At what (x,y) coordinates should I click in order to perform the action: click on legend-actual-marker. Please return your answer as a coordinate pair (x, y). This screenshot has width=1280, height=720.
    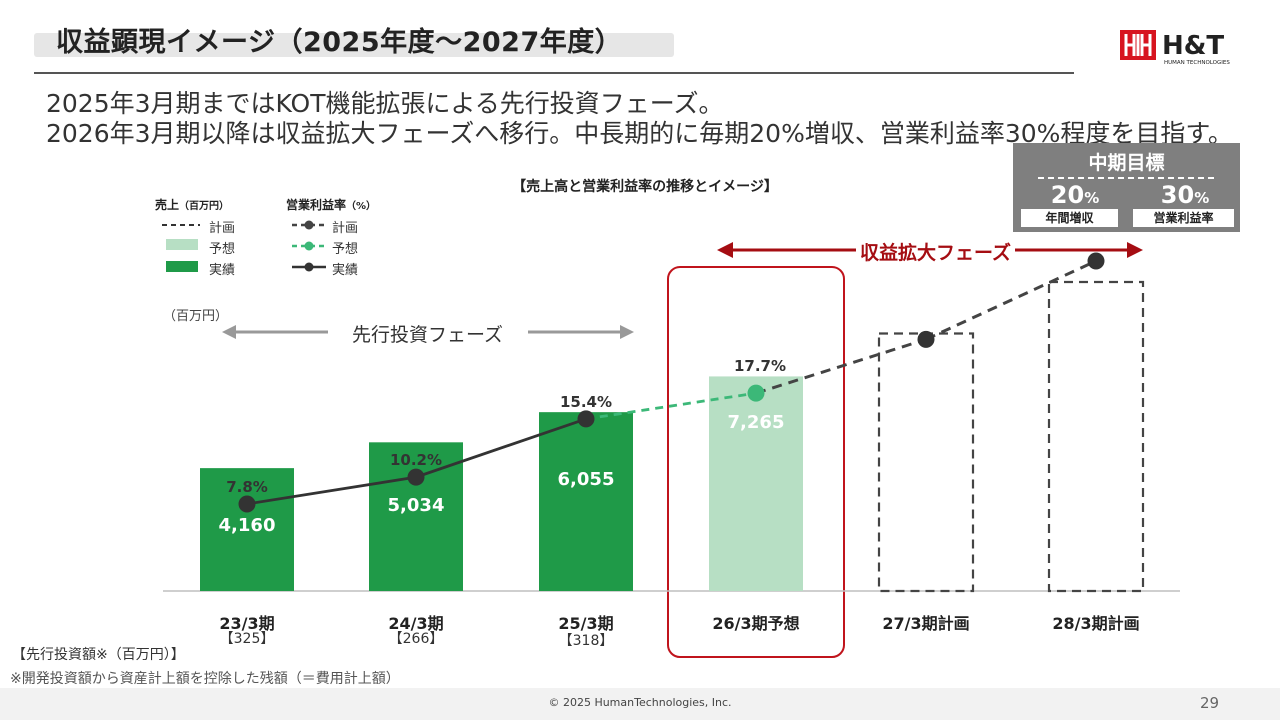
    Looking at the image, I should click on (309, 267).